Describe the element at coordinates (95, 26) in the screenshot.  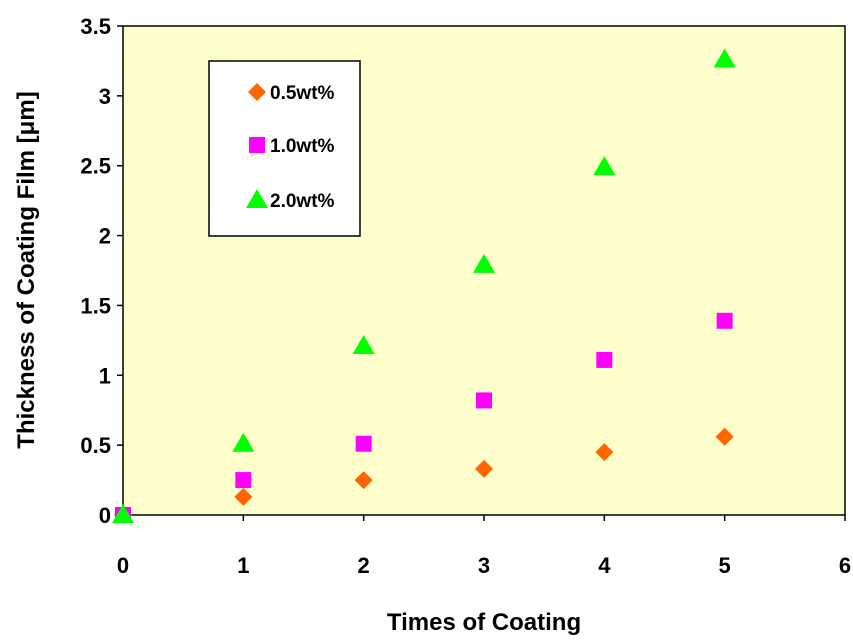
I see `y-tick-label: 3.5` at that location.